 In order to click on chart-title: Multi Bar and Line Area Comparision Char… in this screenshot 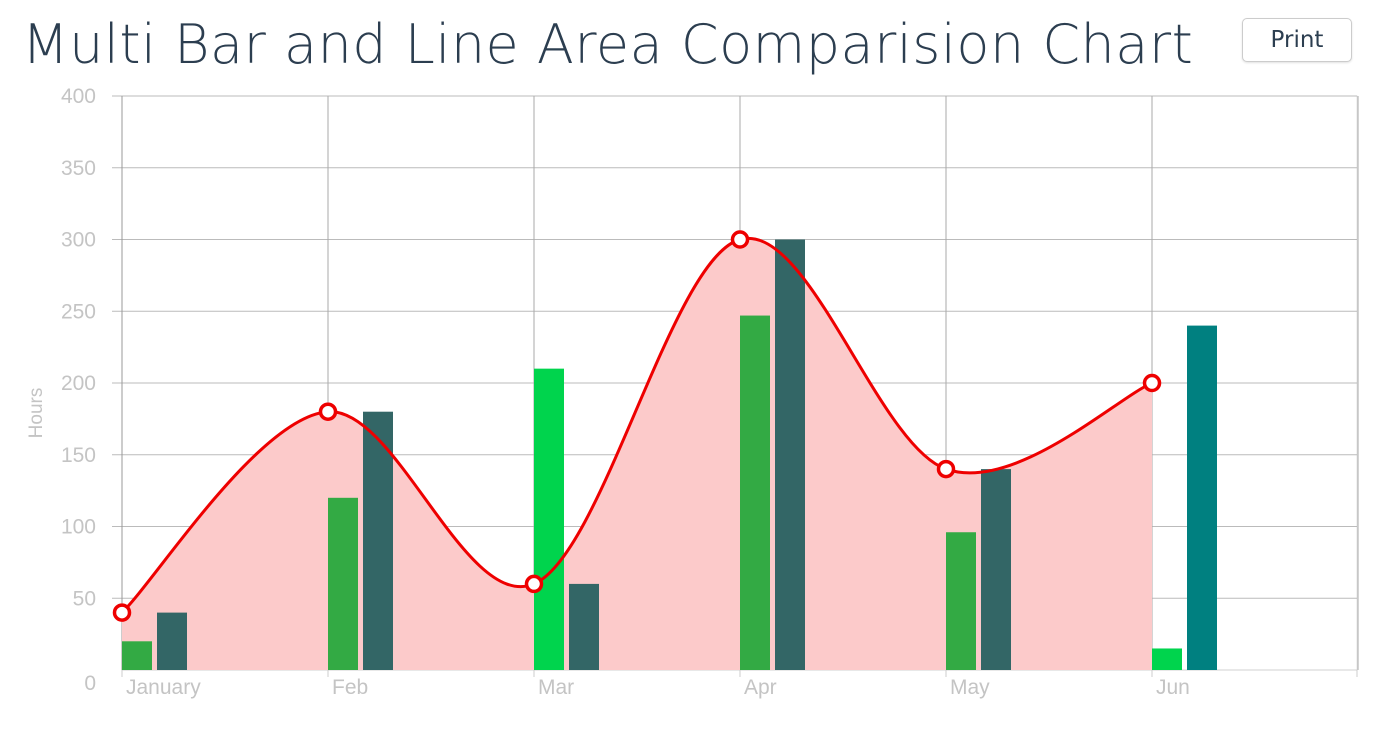, I will do `click(608, 44)`.